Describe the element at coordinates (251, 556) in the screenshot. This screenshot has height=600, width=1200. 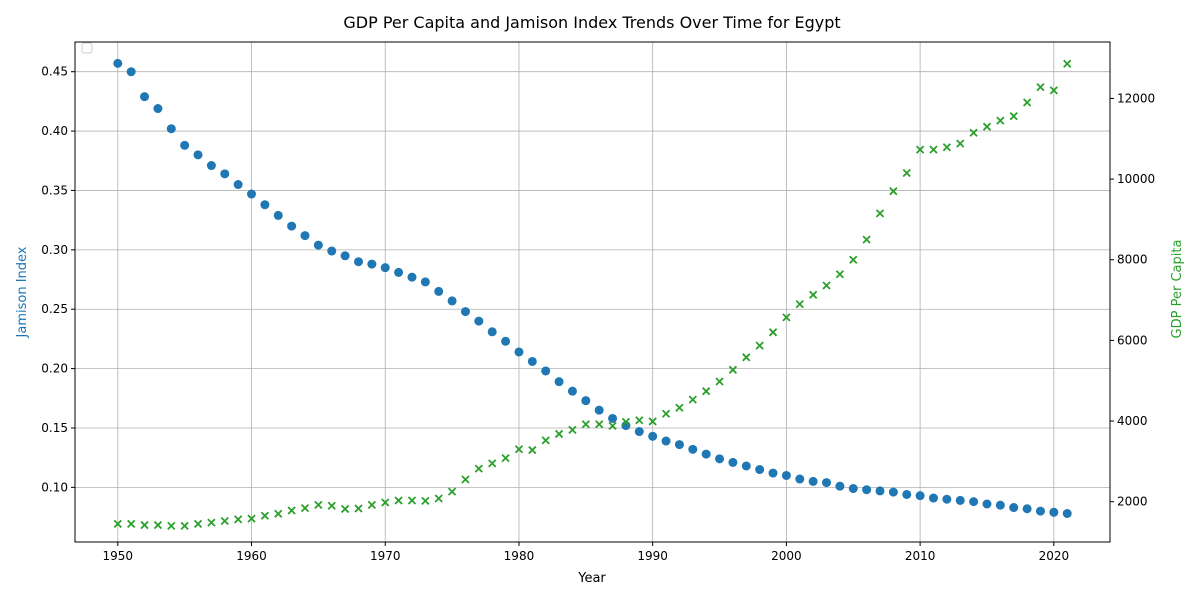
I see `x-tick-label: 1960` at that location.